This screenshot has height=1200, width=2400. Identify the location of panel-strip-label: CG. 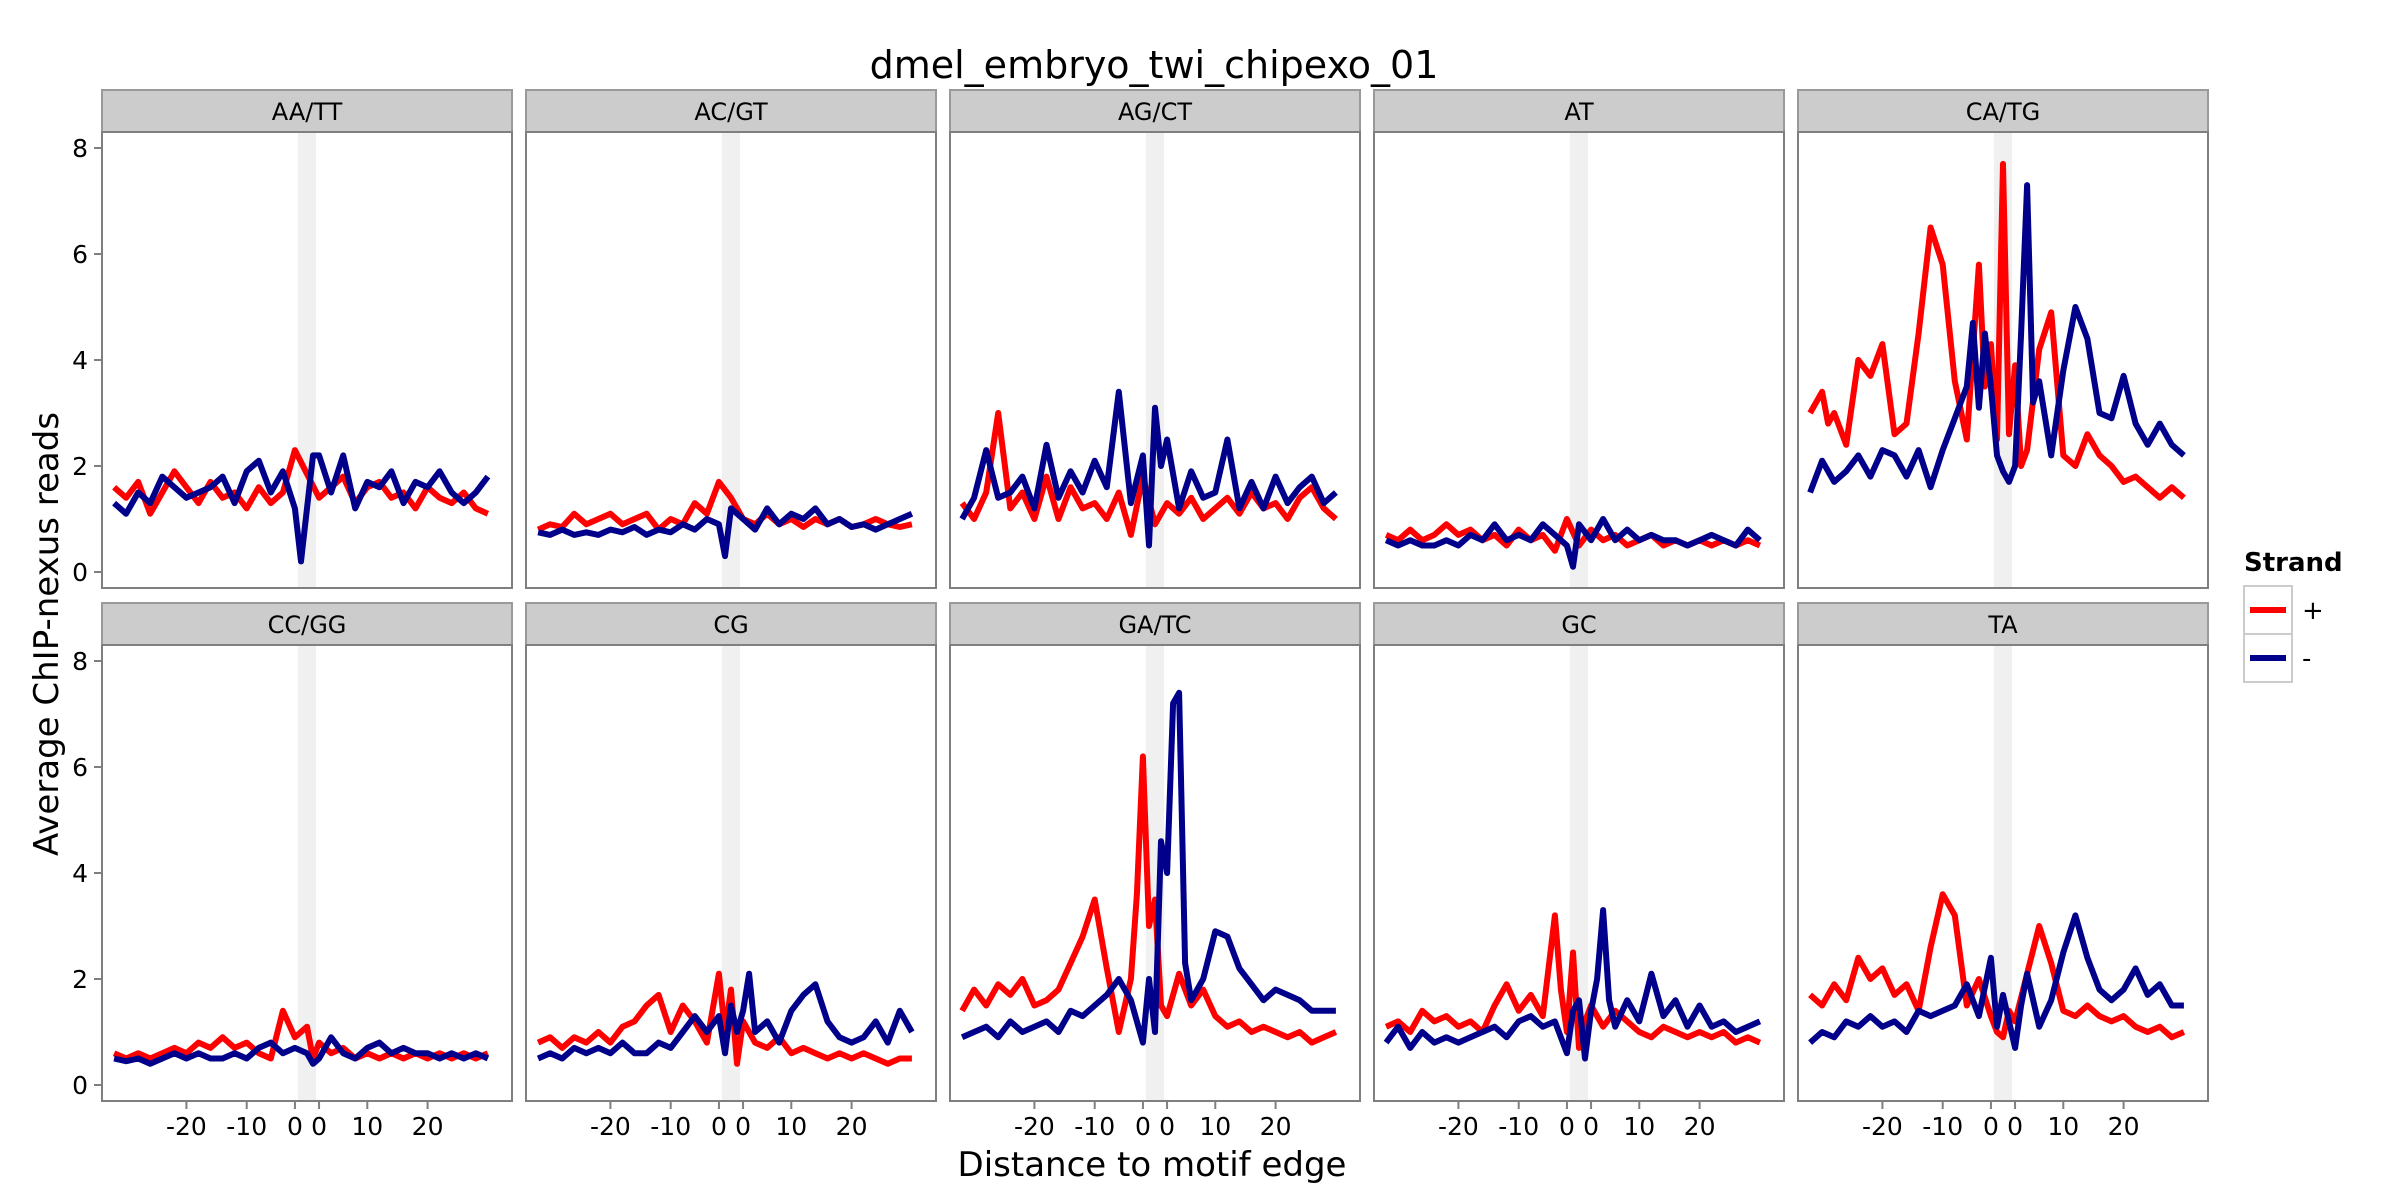
(730, 625).